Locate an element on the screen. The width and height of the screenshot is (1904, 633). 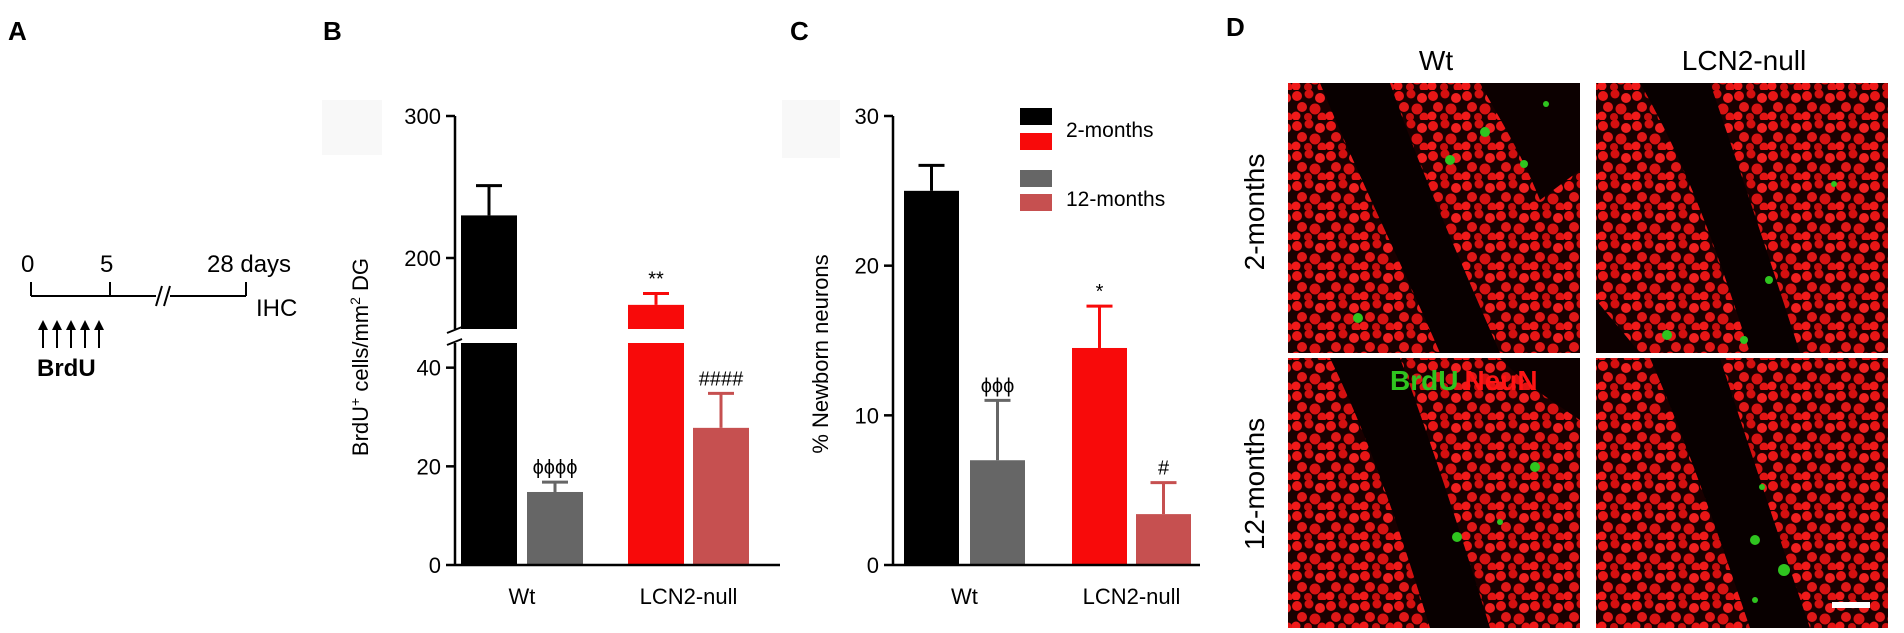
panel-letter-d: D is located at coordinates (1235, 27).